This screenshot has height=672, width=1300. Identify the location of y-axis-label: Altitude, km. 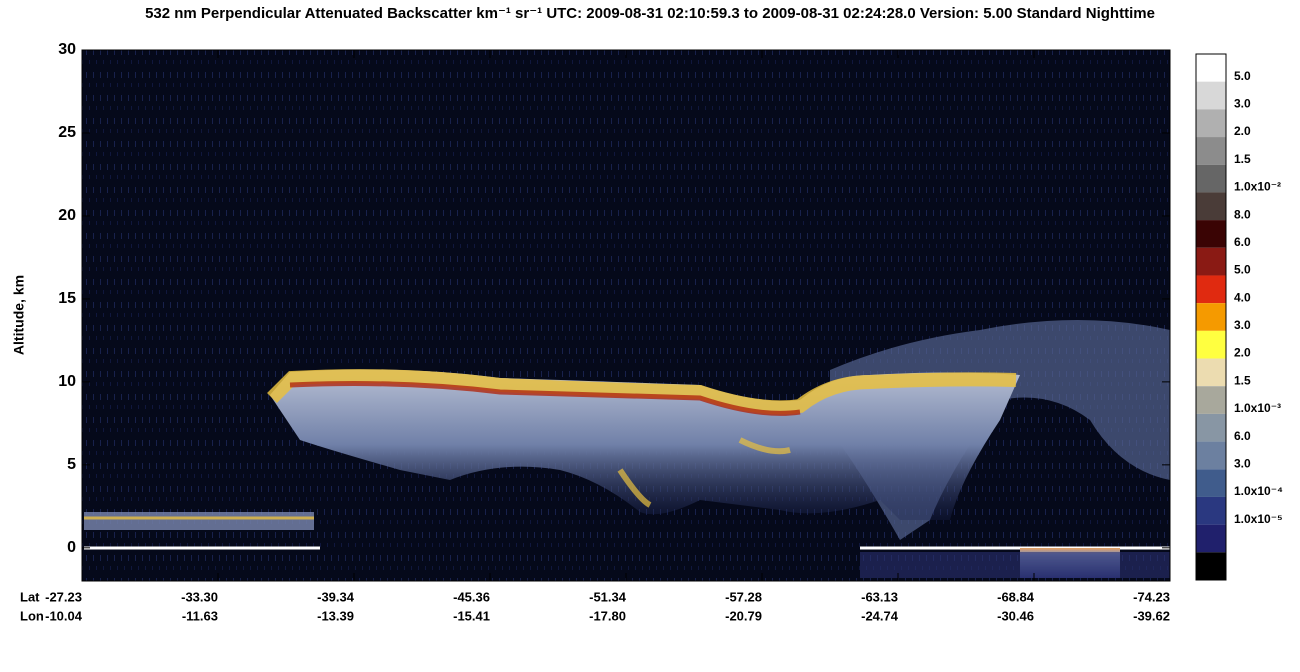
(19, 315).